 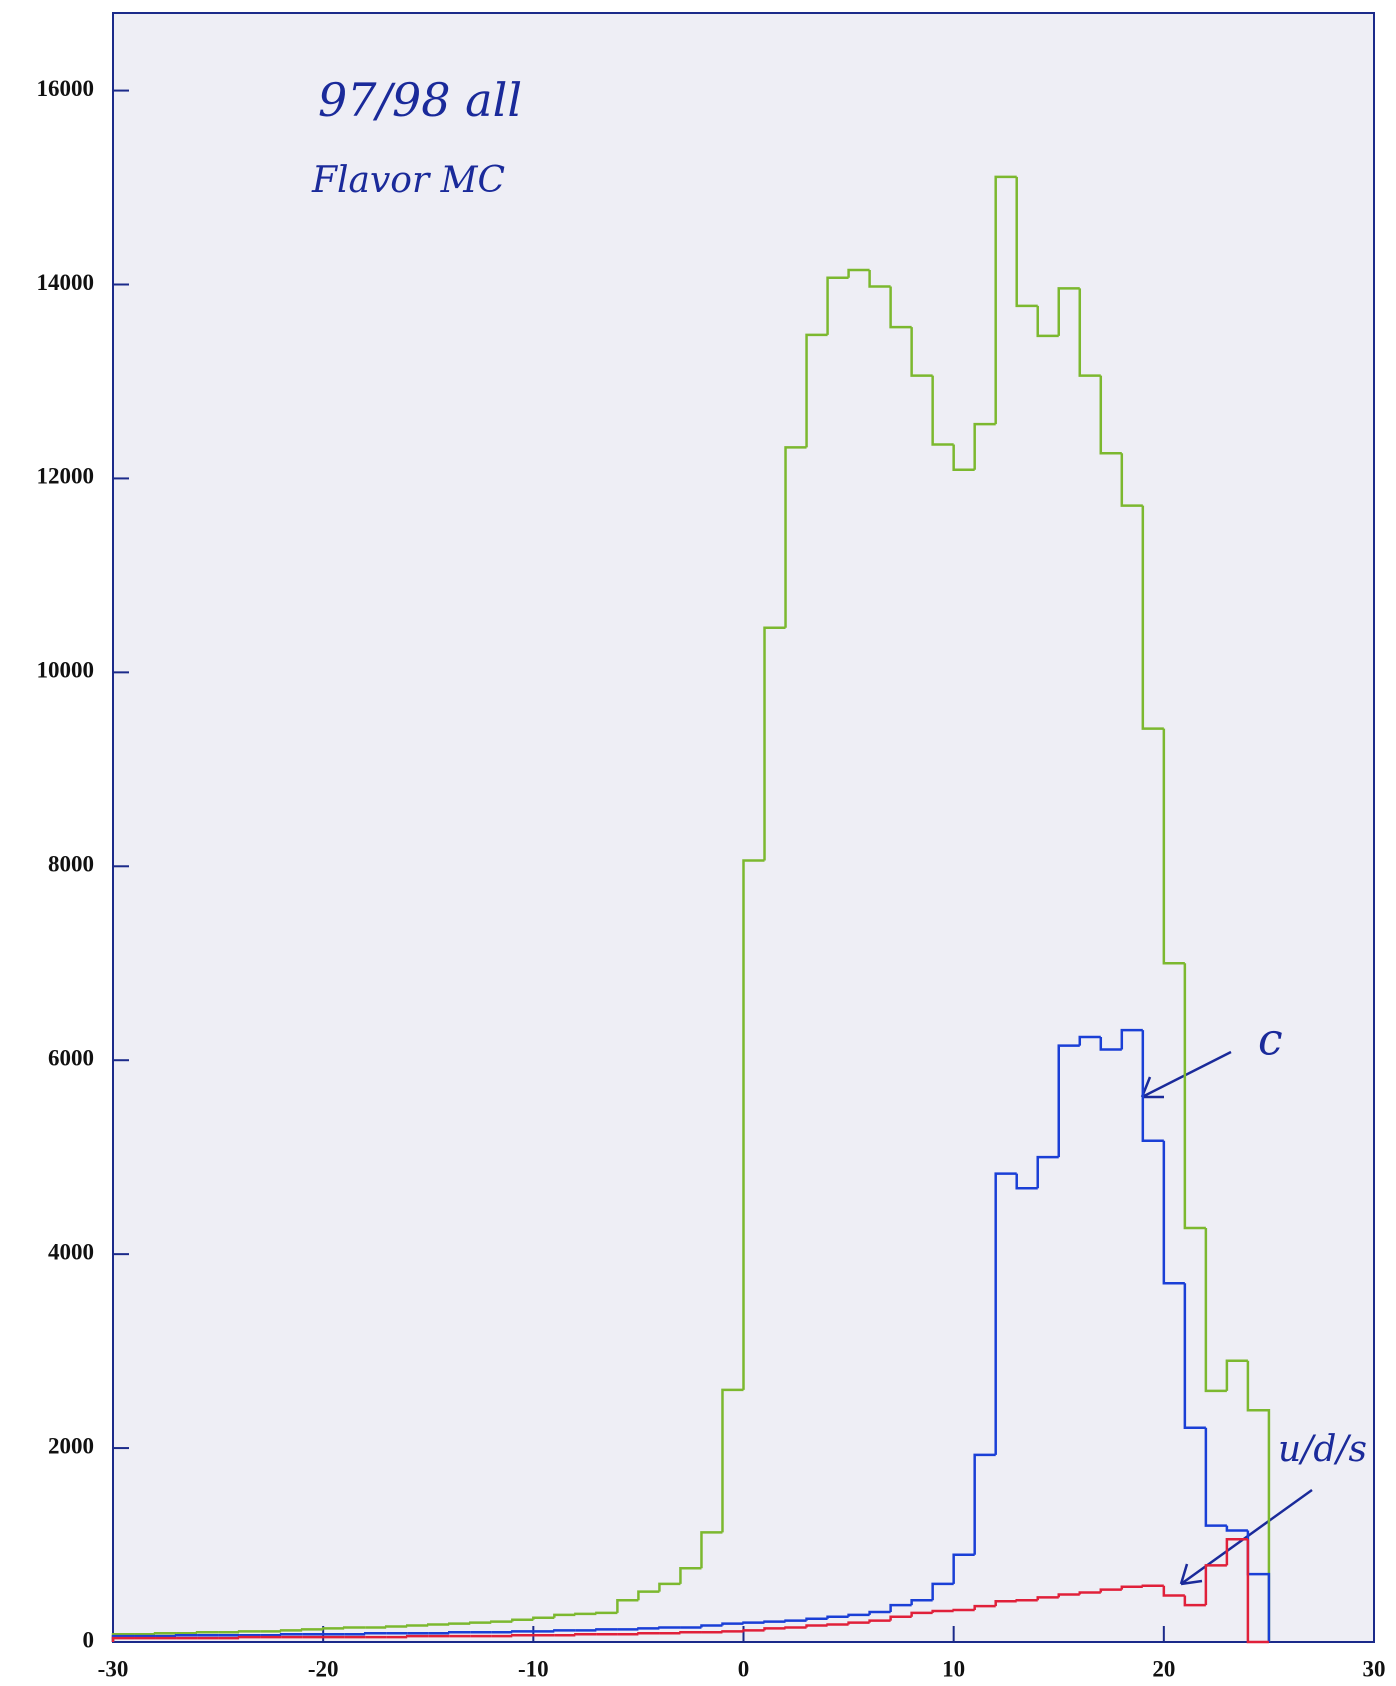 I want to click on x-tick-label: 0, so click(x=744, y=1668).